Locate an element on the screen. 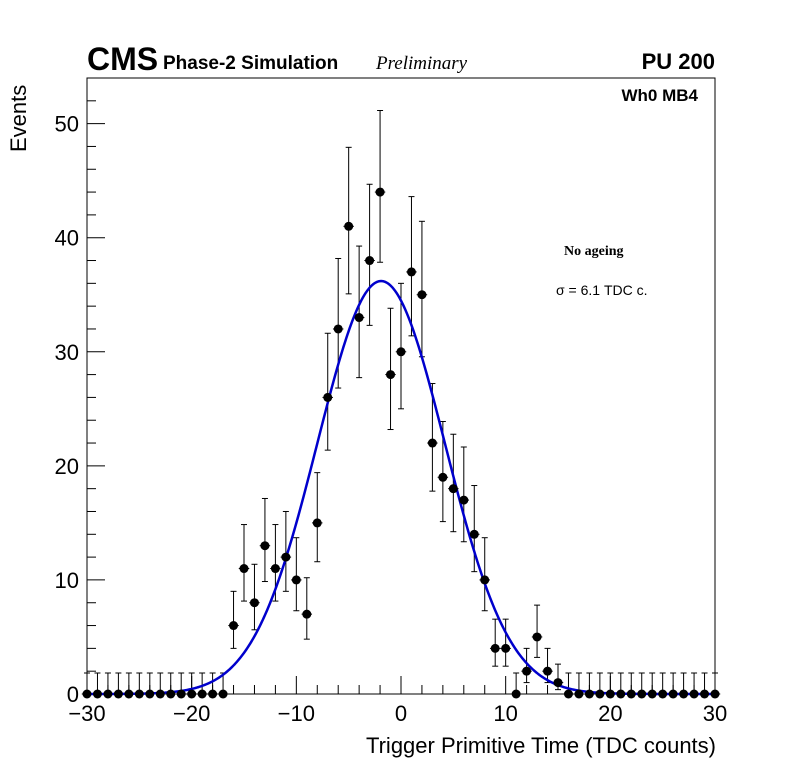 Image resolution: width=796 pixels, height=772 pixels. station-label: Wh0 MB4 is located at coordinates (660, 95).